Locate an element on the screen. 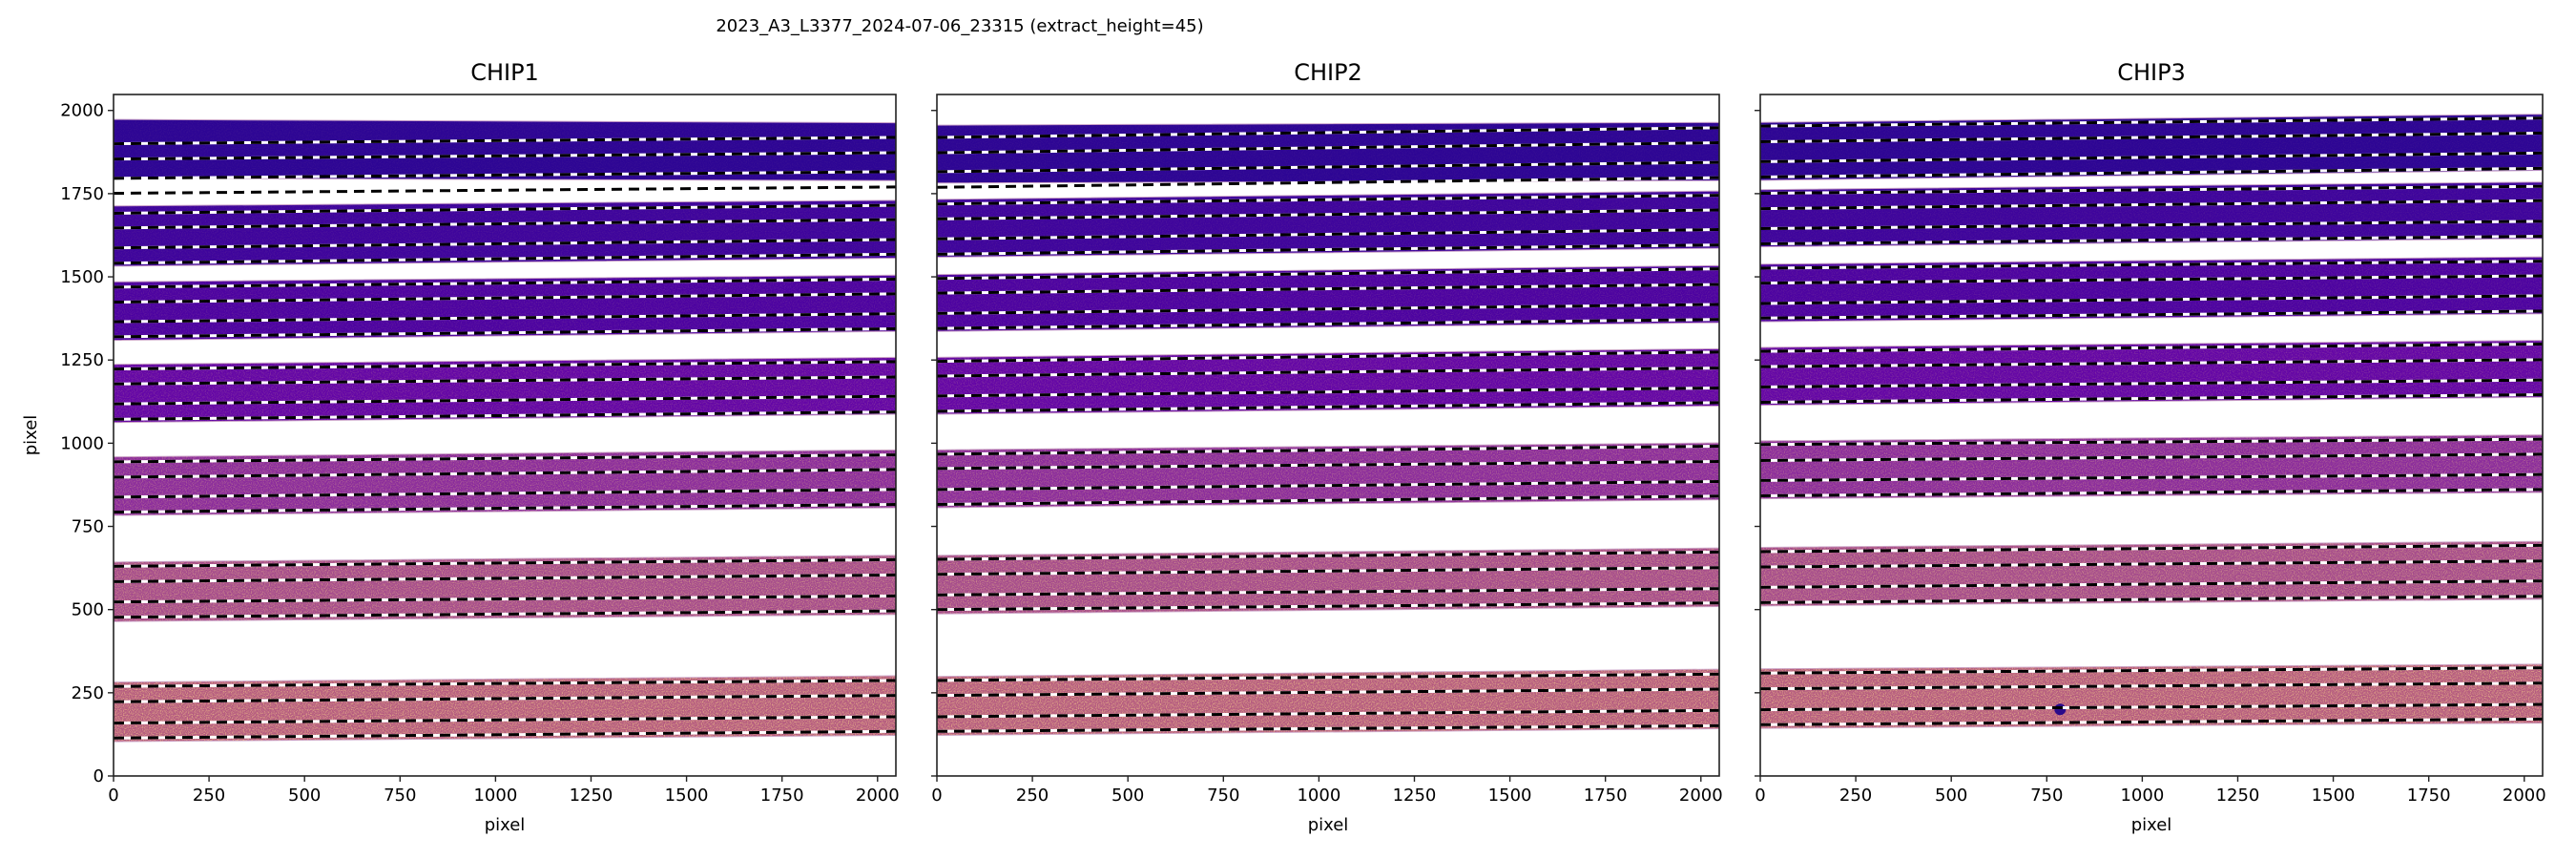  panel-title: CHIP3 is located at coordinates (2151, 72).